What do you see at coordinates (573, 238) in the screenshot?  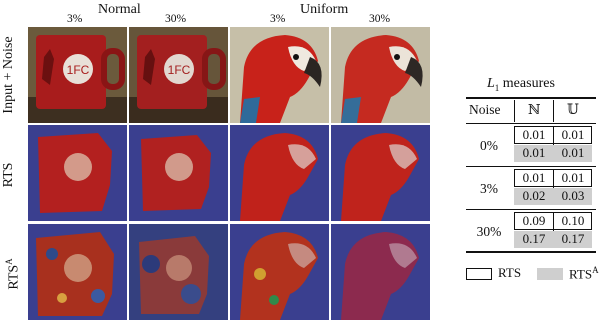 I see `table-cell-rtsa-u-2: 0.17` at bounding box center [573, 238].